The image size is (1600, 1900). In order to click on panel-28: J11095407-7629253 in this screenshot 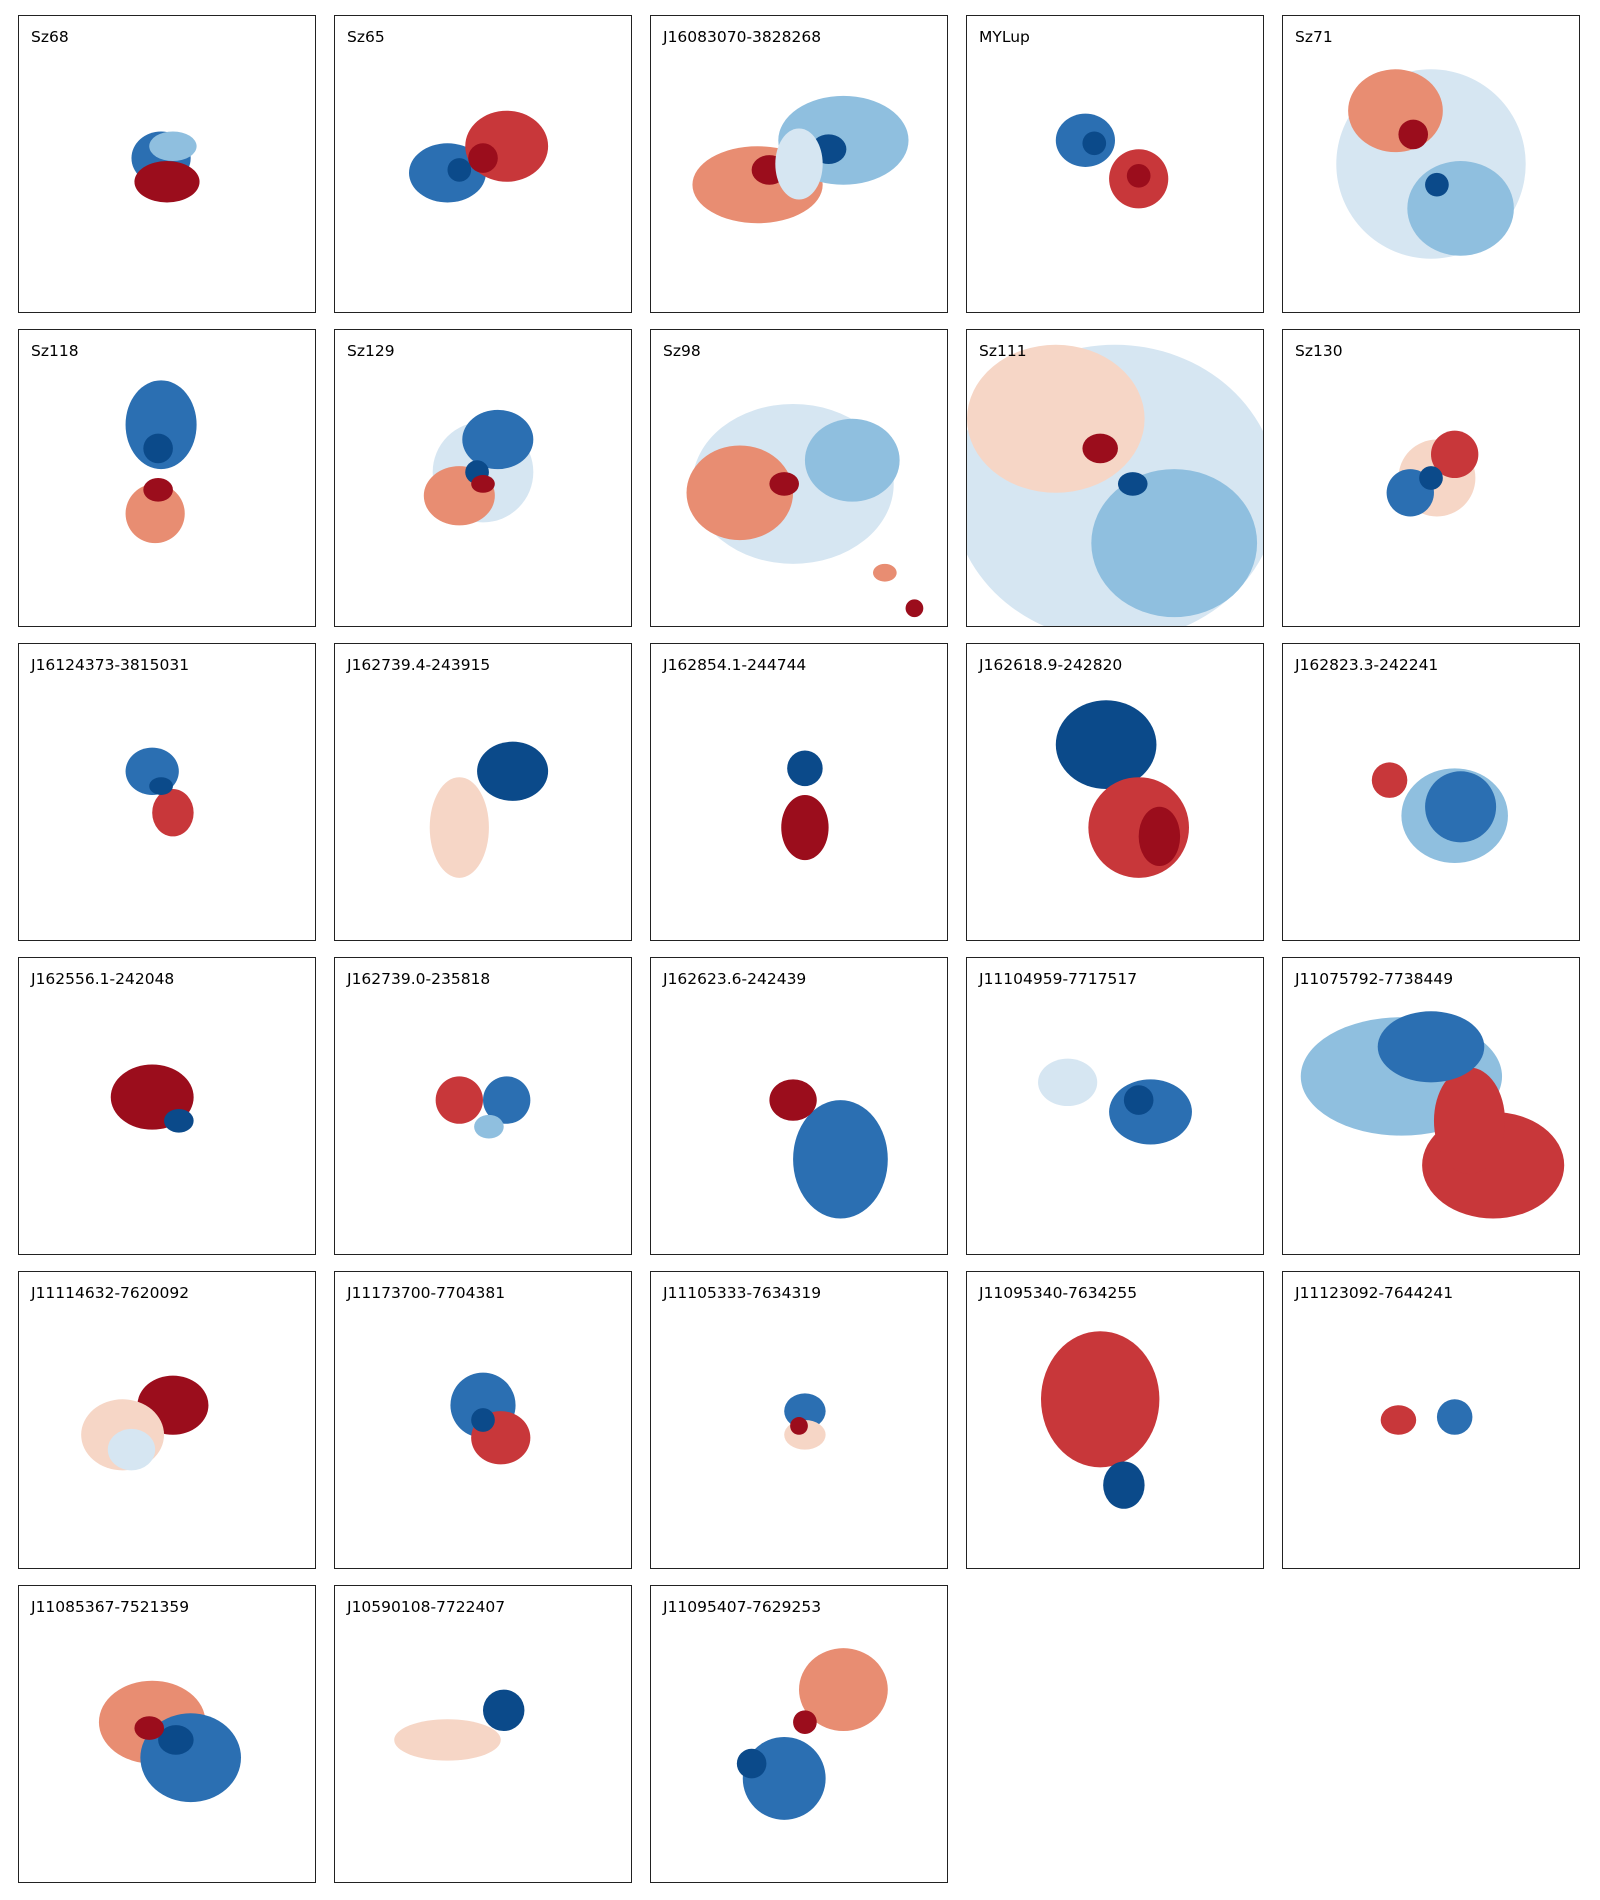, I will do `click(799, 1734)`.